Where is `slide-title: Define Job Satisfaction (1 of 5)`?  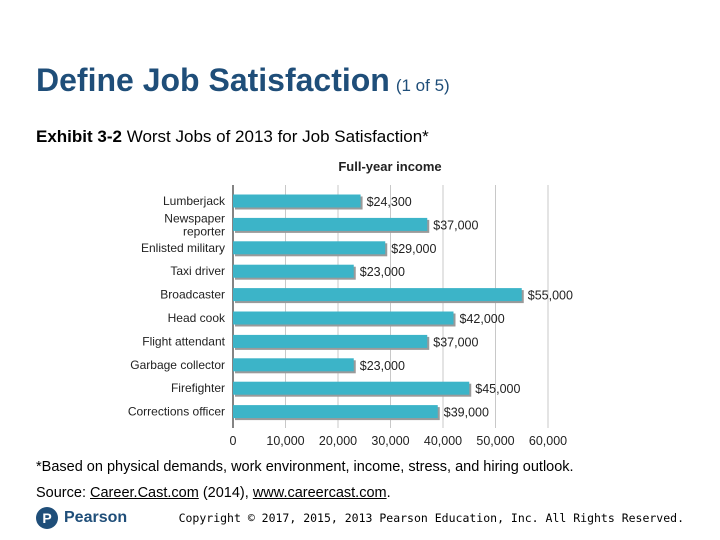
slide-title: Define Job Satisfaction (1 of 5) is located at coordinates (243, 80).